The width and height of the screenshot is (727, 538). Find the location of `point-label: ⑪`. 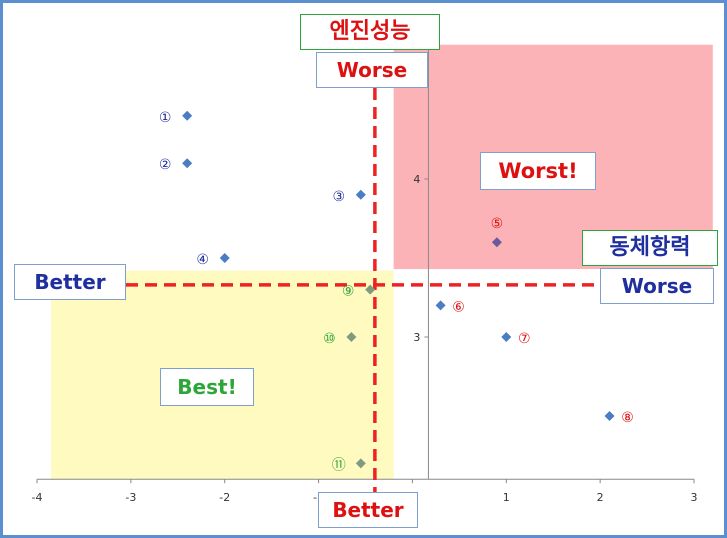

point-label: ⑪ is located at coordinates (339, 465).